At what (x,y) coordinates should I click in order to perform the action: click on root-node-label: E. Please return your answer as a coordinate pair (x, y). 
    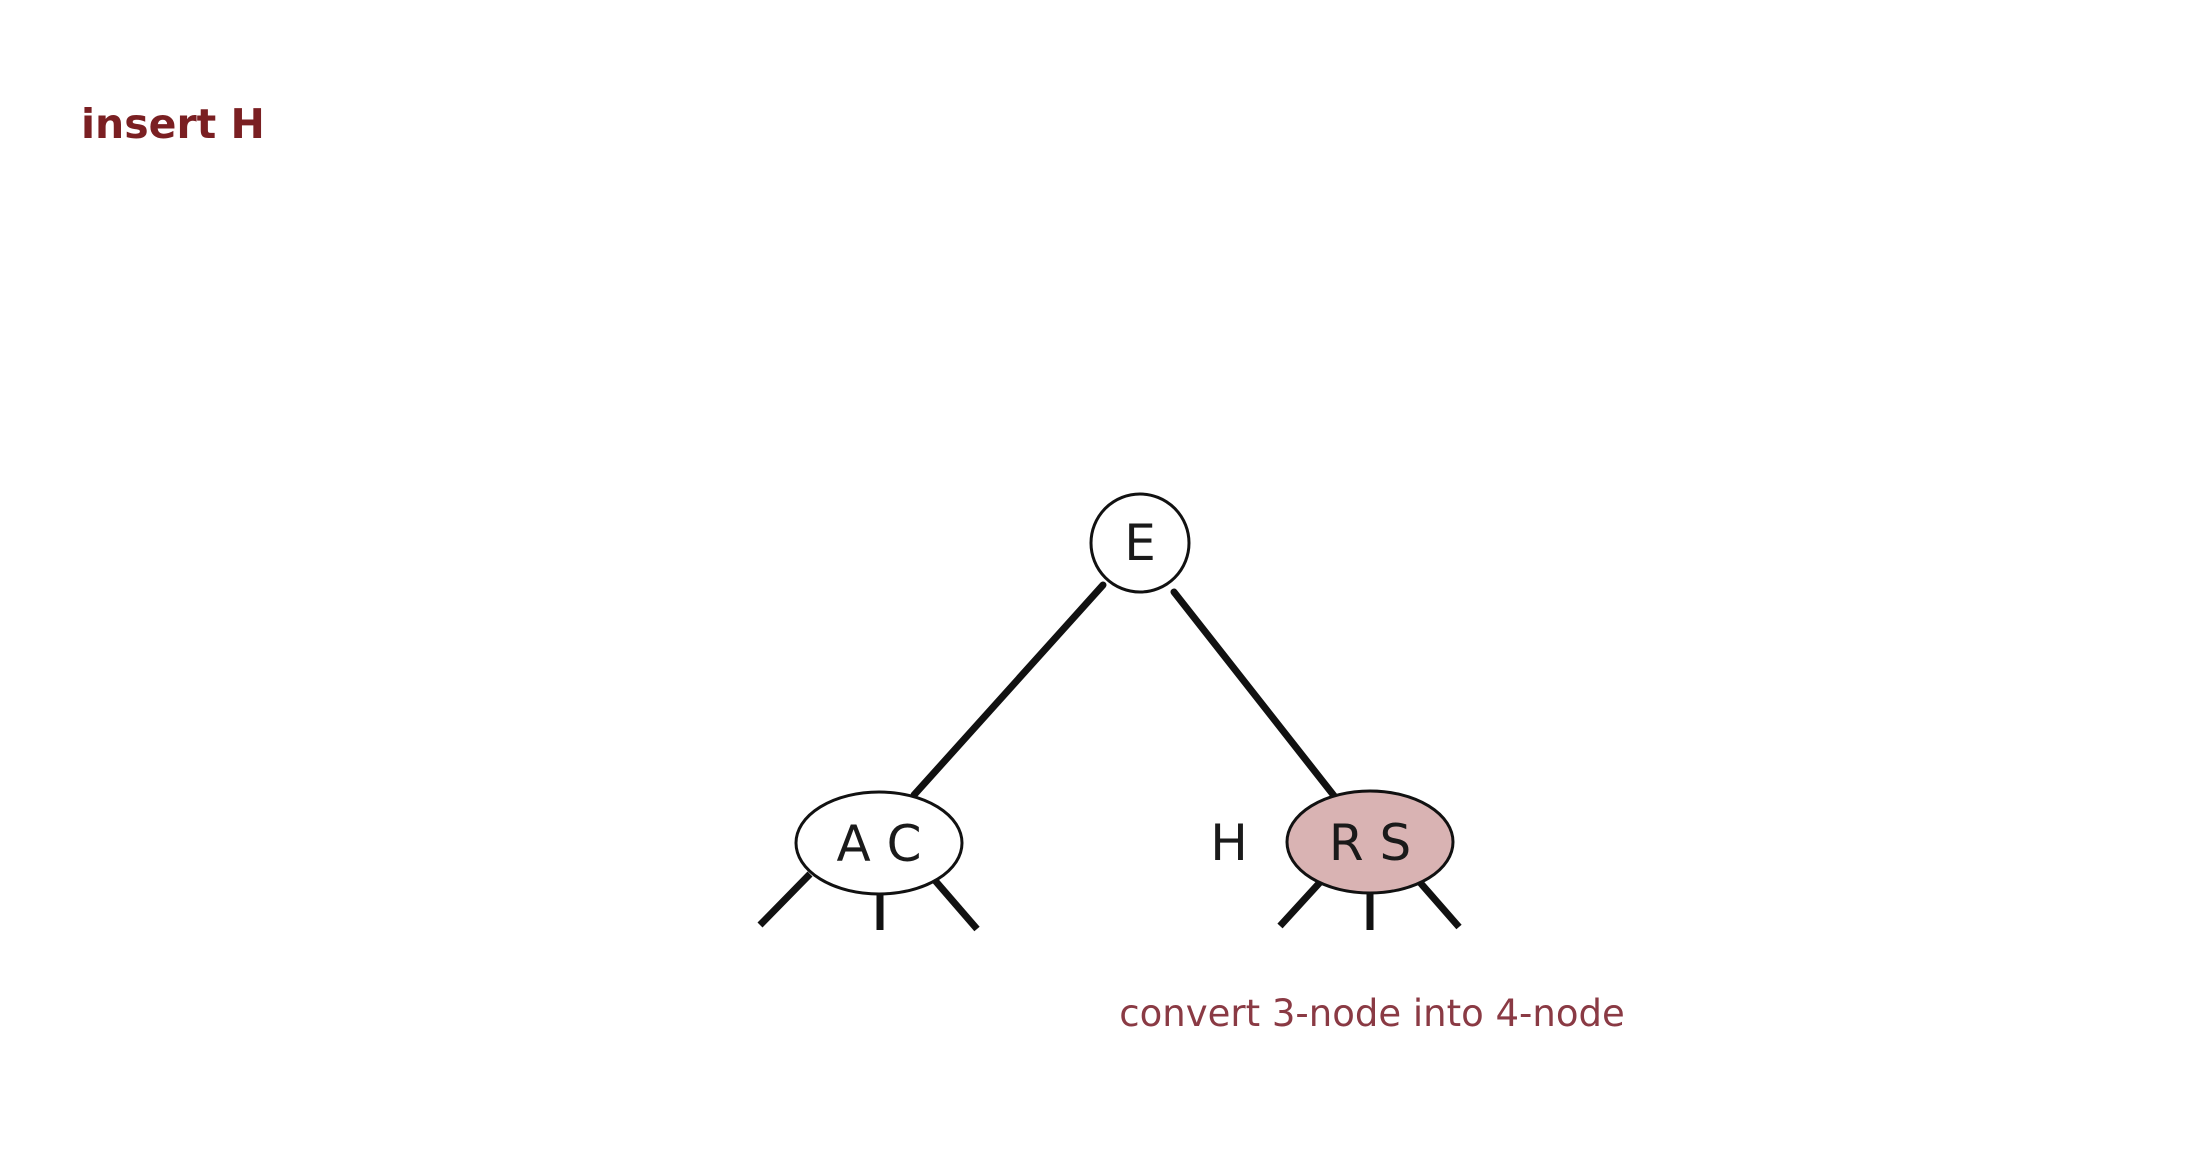
    Looking at the image, I should click on (1140, 543).